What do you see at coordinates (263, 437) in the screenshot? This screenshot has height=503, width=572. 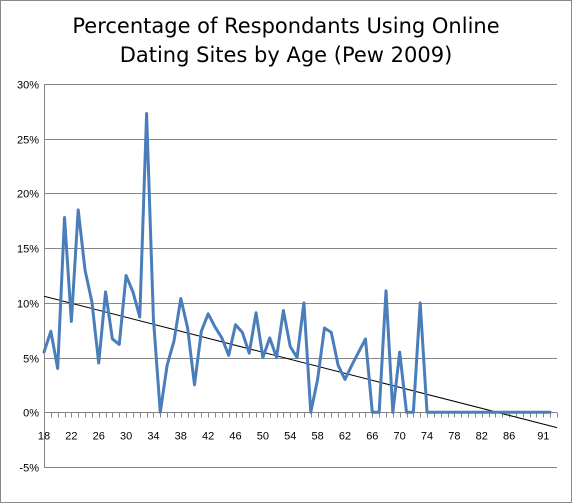 I see `x-tick-label: 50` at bounding box center [263, 437].